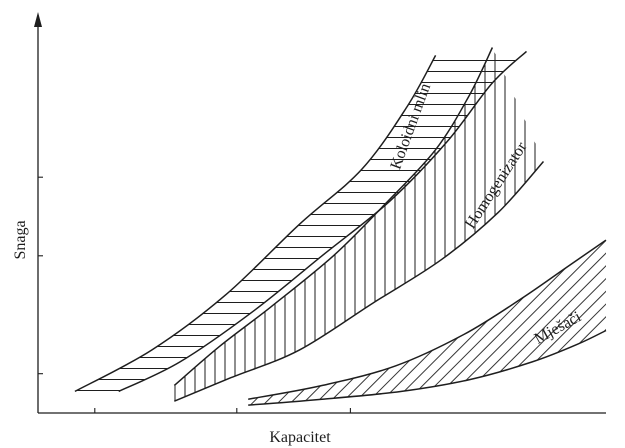 The height and width of the screenshot is (448, 625). Describe the element at coordinates (300, 437) in the screenshot. I see `x-axis-title: Kapacitet` at that location.